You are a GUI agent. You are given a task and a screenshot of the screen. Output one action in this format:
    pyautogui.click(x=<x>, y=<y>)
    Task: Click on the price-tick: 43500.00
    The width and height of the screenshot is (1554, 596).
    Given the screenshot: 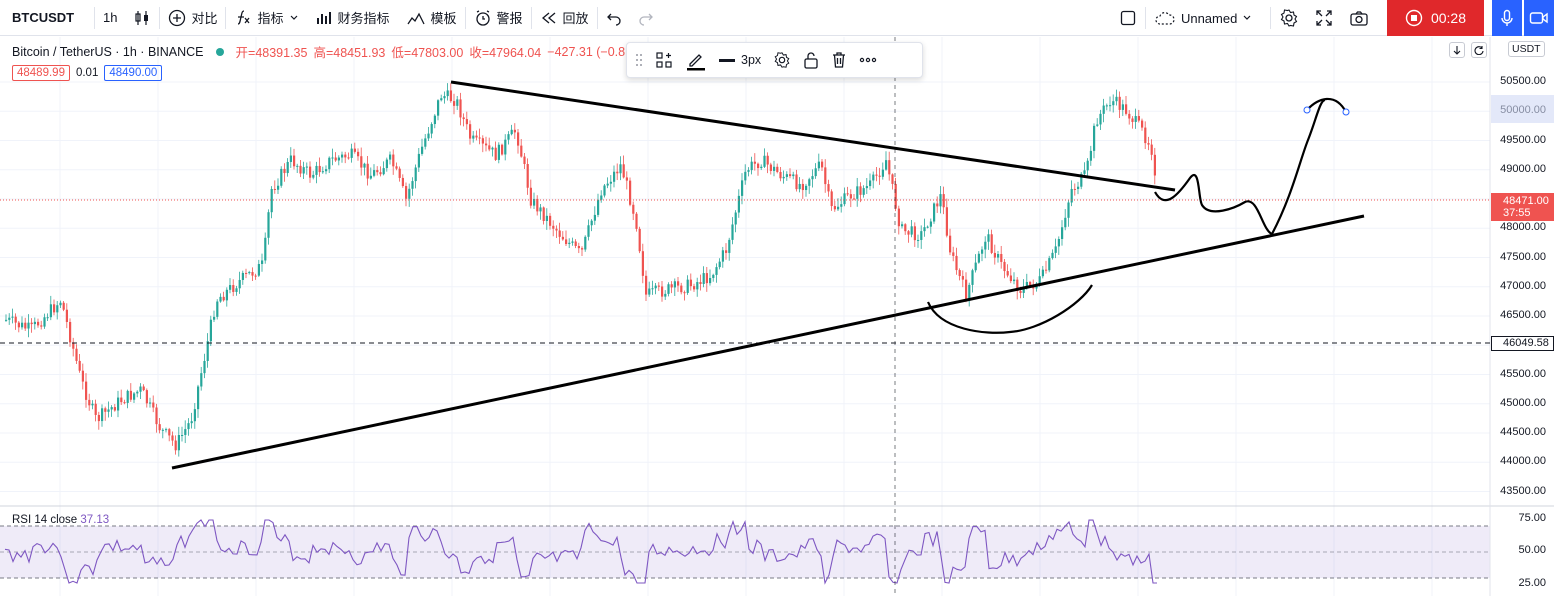 What is the action you would take?
    pyautogui.click(x=1523, y=490)
    